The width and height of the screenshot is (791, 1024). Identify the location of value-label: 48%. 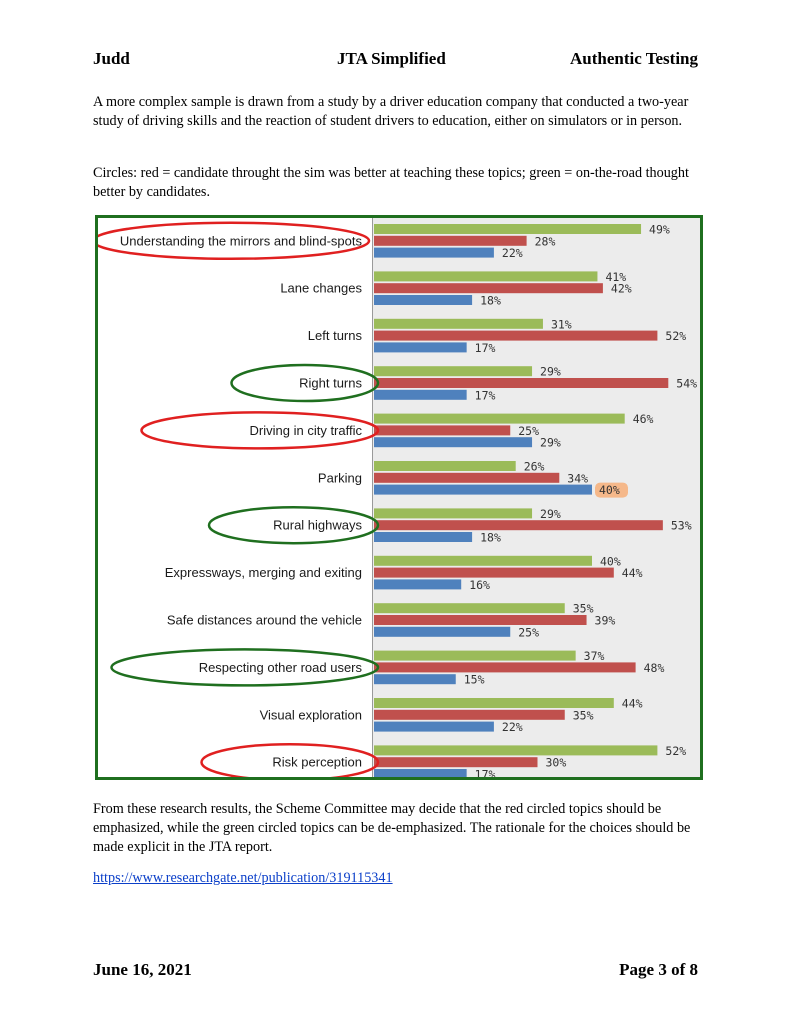
(654, 668).